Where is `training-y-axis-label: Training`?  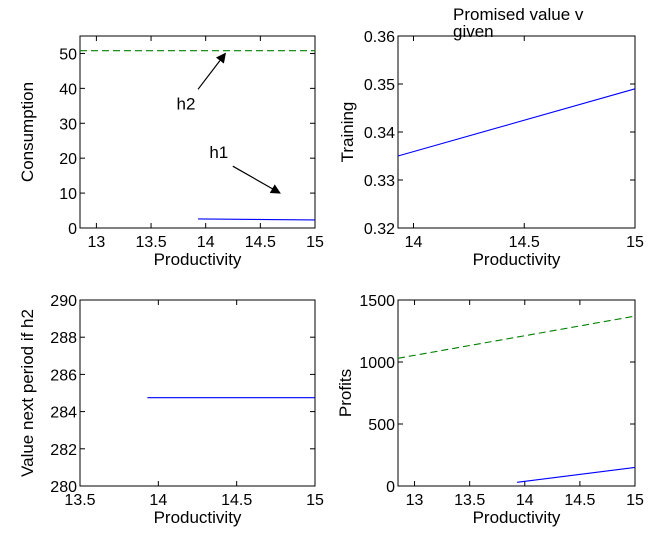 training-y-axis-label: Training is located at coordinates (347, 132).